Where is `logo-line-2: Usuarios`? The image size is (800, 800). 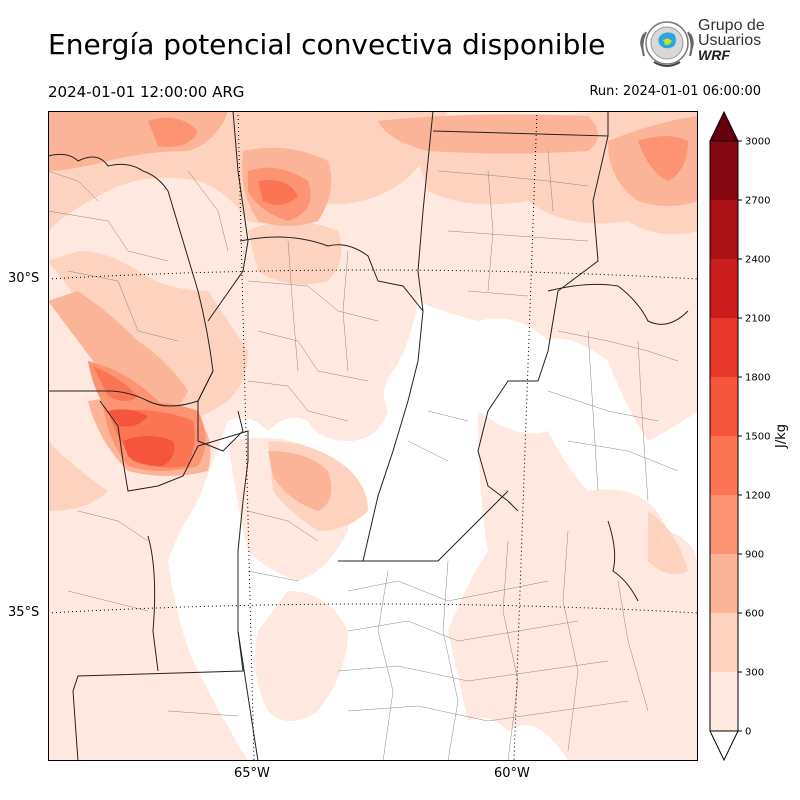 logo-line-2: Usuarios is located at coordinates (730, 40).